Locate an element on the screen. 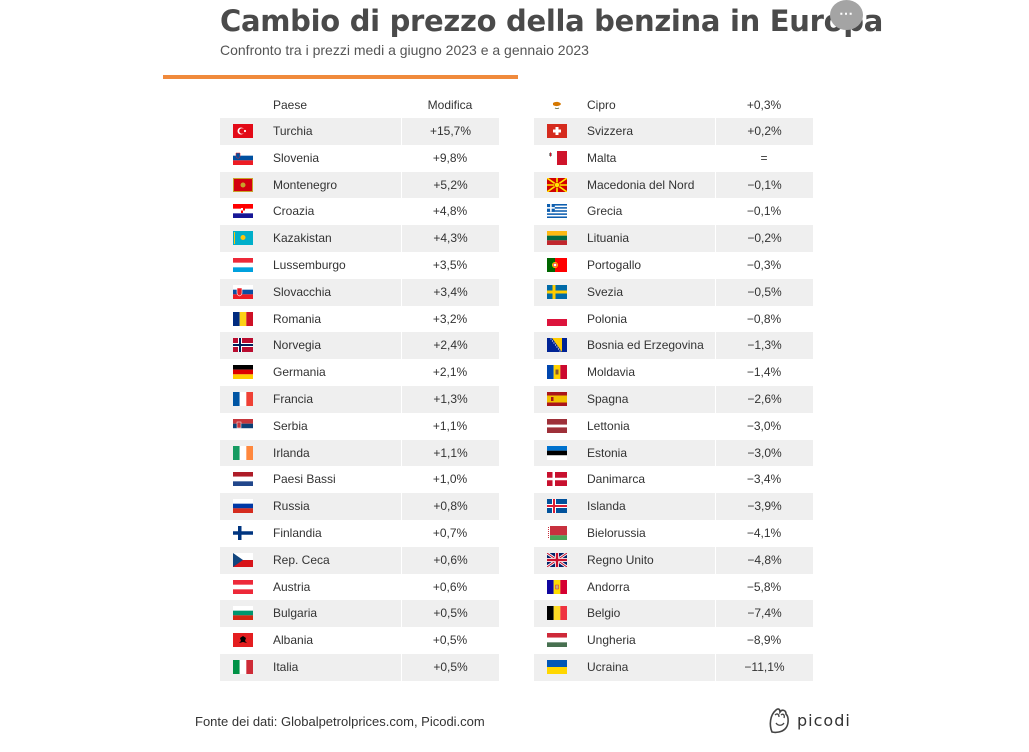 The height and width of the screenshot is (752, 1029). ukraine-flag-icon is located at coordinates (557, 666).